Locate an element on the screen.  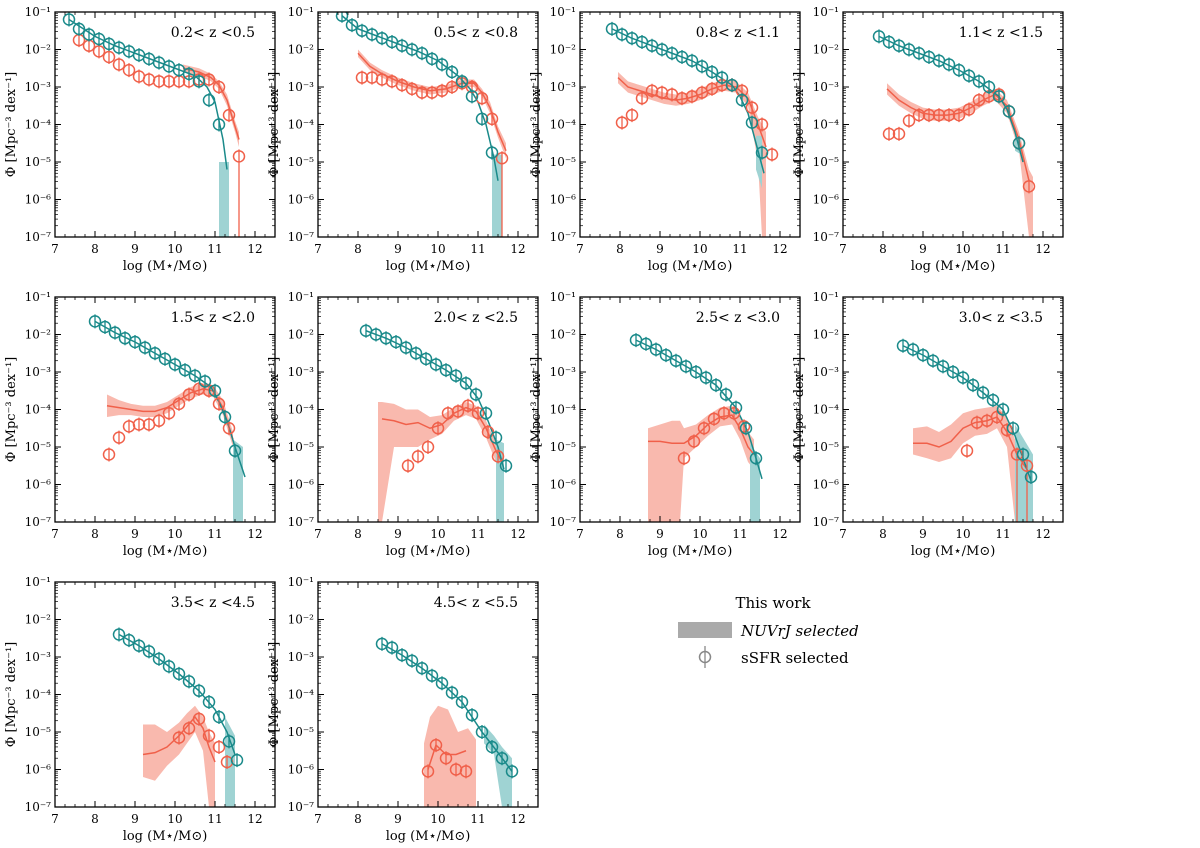
panel-frame is located at coordinates (165, 694).